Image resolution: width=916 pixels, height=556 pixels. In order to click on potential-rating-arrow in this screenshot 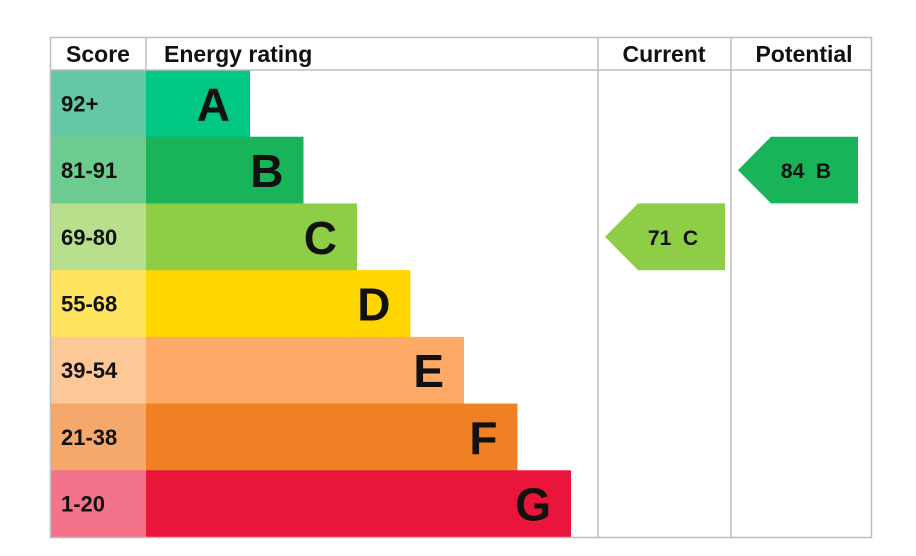, I will do `click(798, 170)`.